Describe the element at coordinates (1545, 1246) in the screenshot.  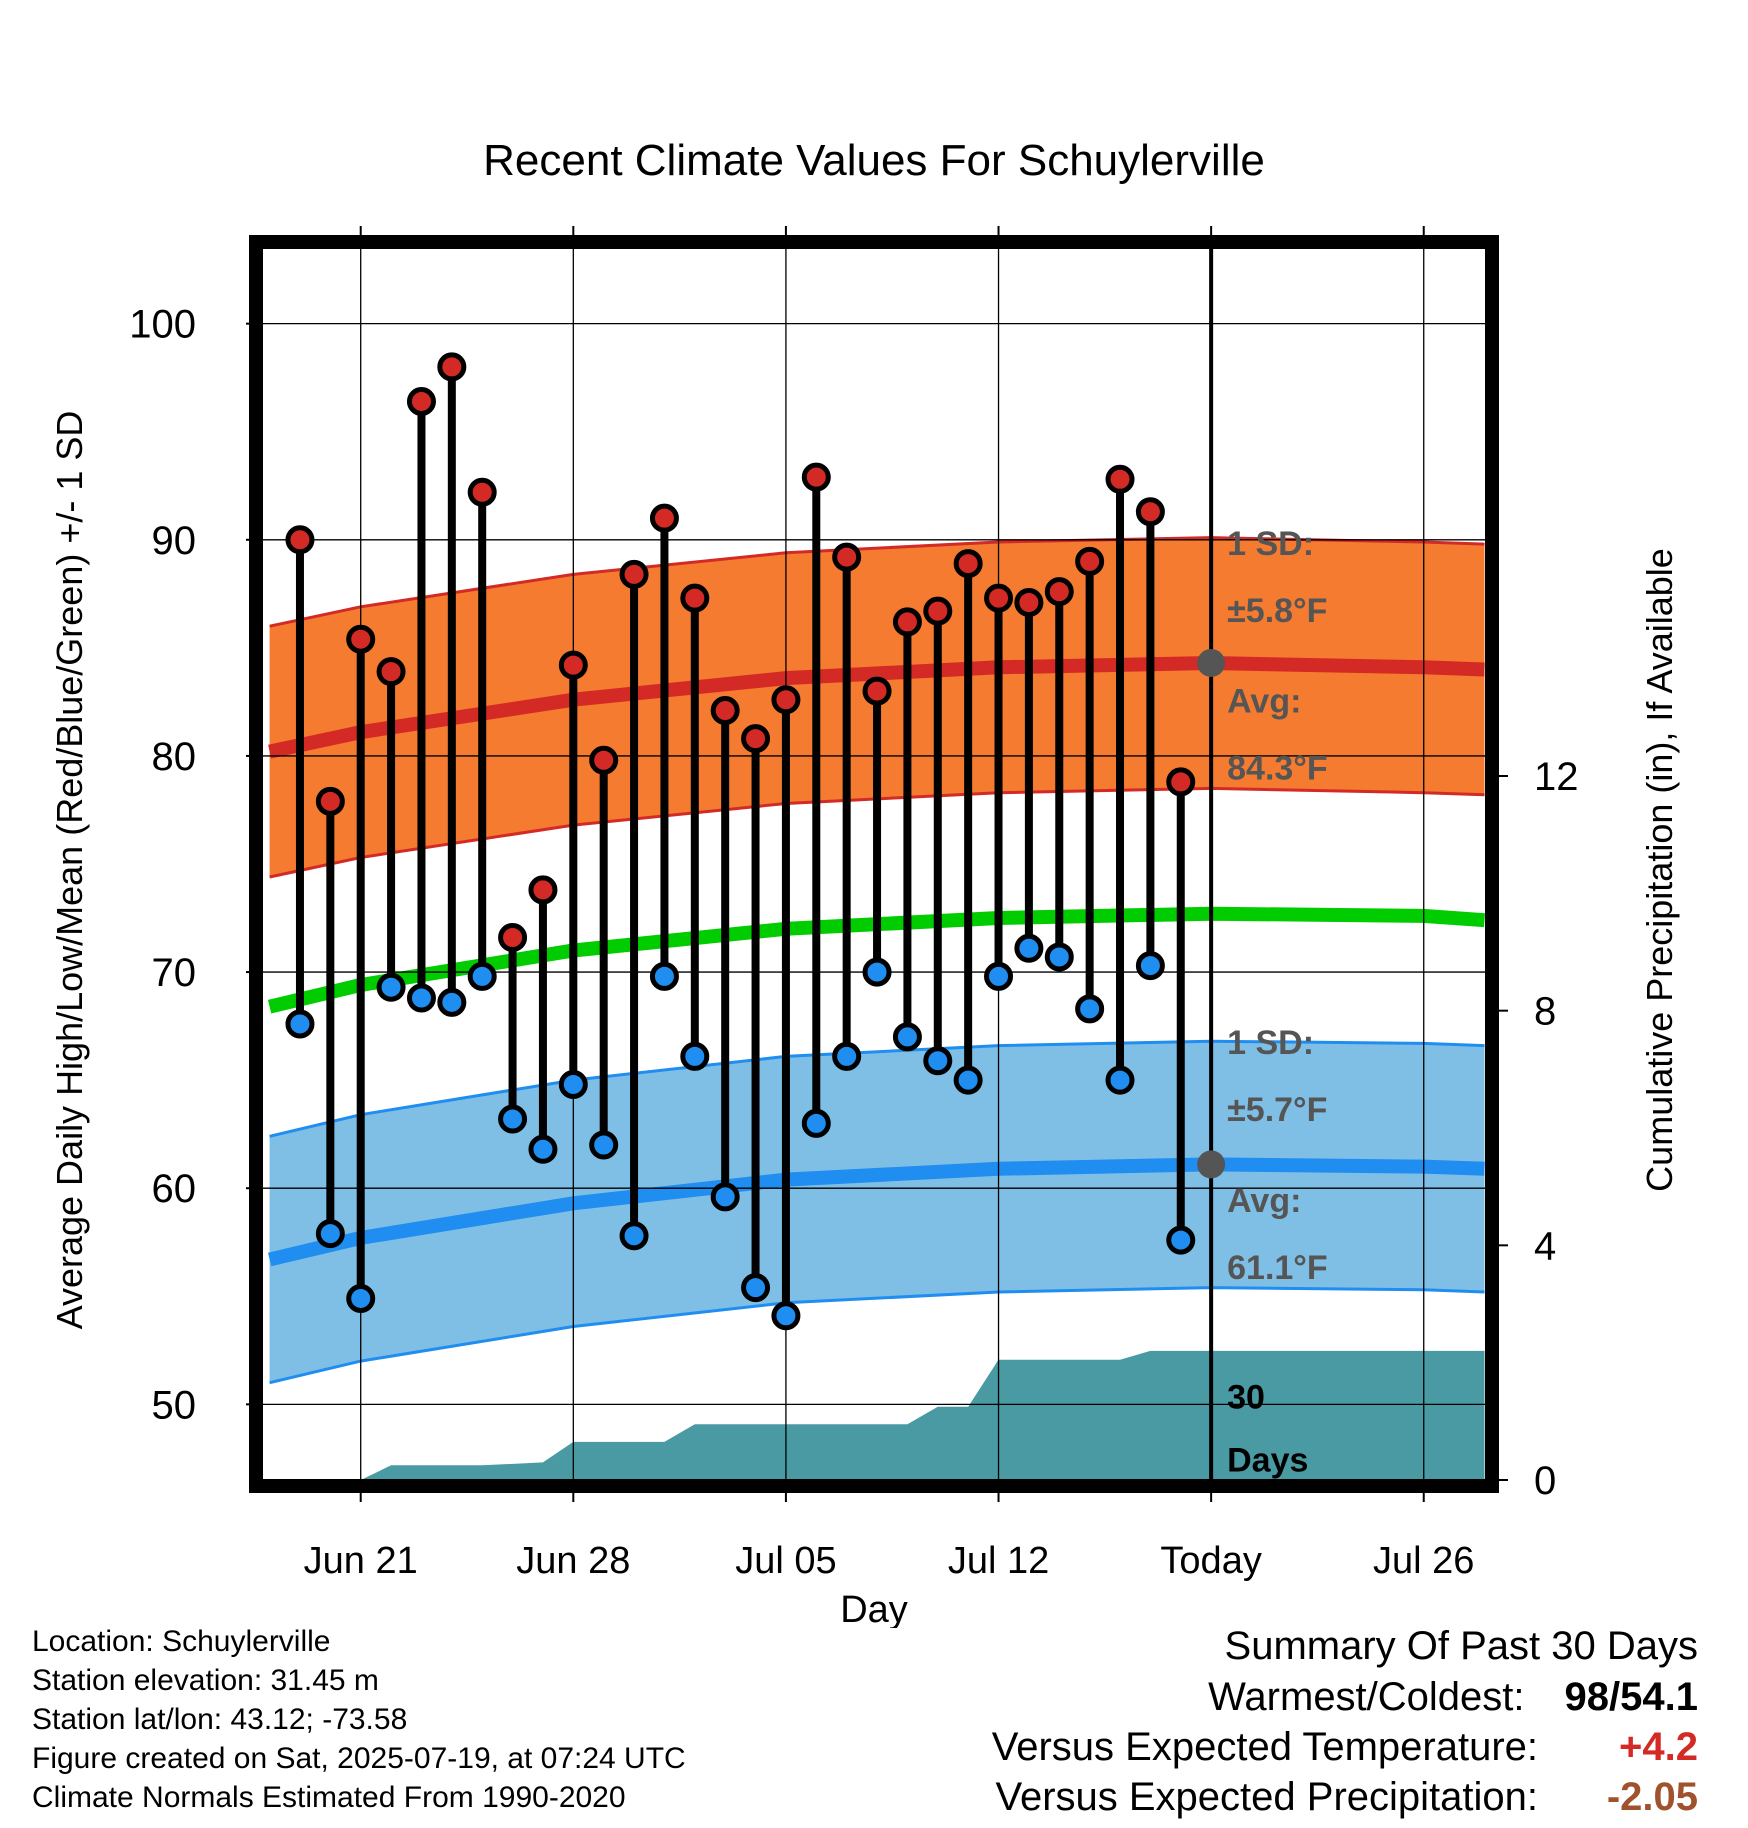
I see `y2-tick-label: 4` at that location.